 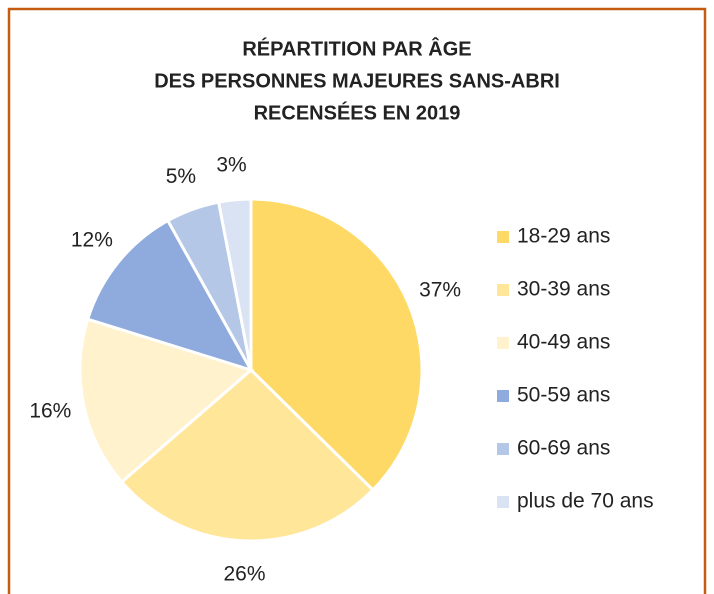 What do you see at coordinates (563, 289) in the screenshot?
I see `legend-label: 30-39 ans` at bounding box center [563, 289].